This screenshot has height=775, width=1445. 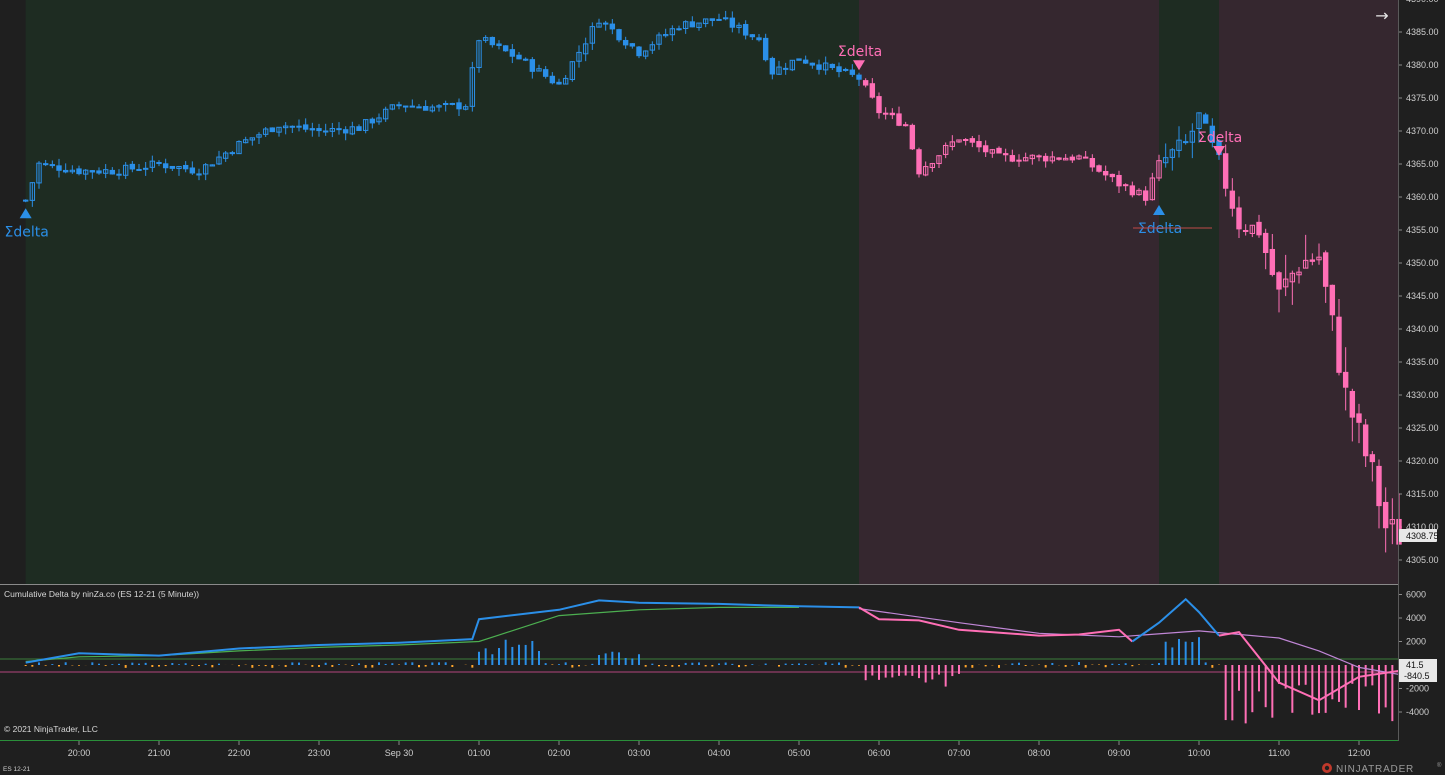 What do you see at coordinates (639, 753) in the screenshot?
I see `time-tick-label: 03:00` at bounding box center [639, 753].